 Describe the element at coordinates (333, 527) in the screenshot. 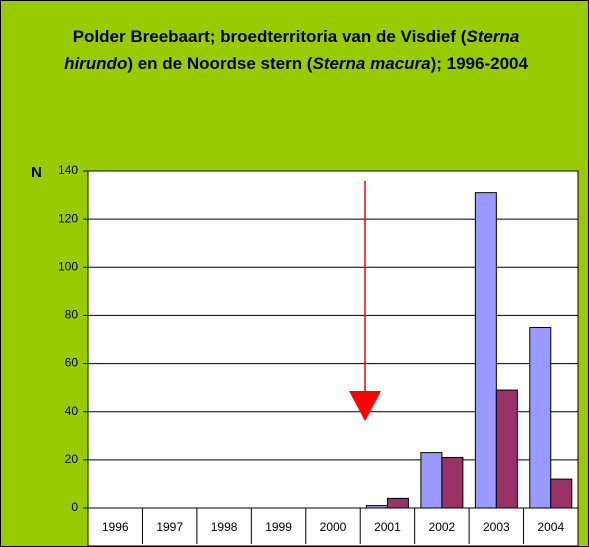

I see `x-tick-label: 2000` at that location.